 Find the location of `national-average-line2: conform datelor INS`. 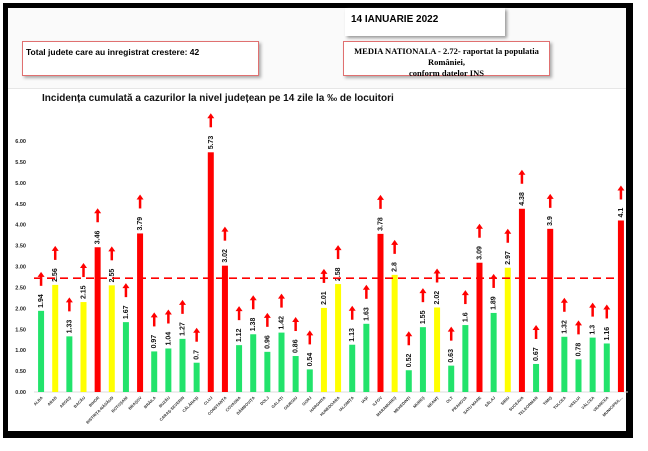

national-average-line2: conform datelor INS is located at coordinates (446, 73).